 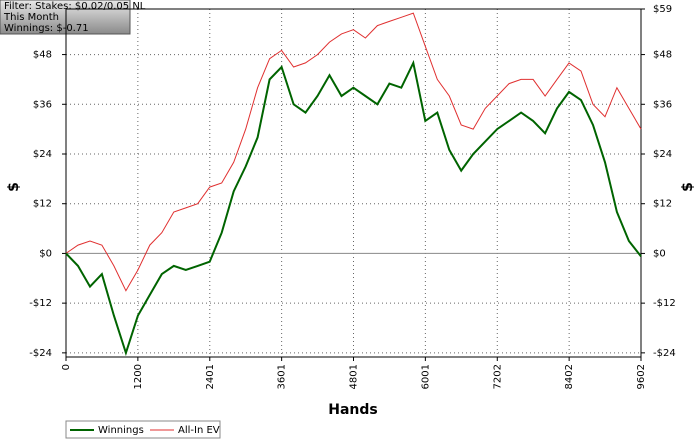 What do you see at coordinates (354, 376) in the screenshot?
I see `x-tick-label: 4801` at bounding box center [354, 376].